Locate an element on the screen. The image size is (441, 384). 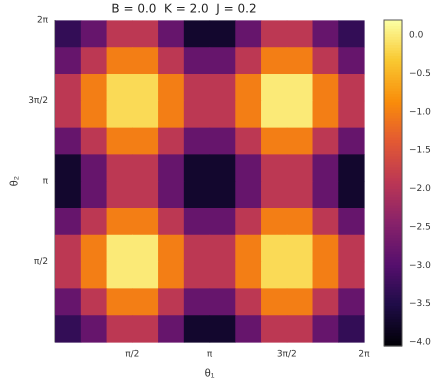
x-tick-label: π is located at coordinates (209, 355).